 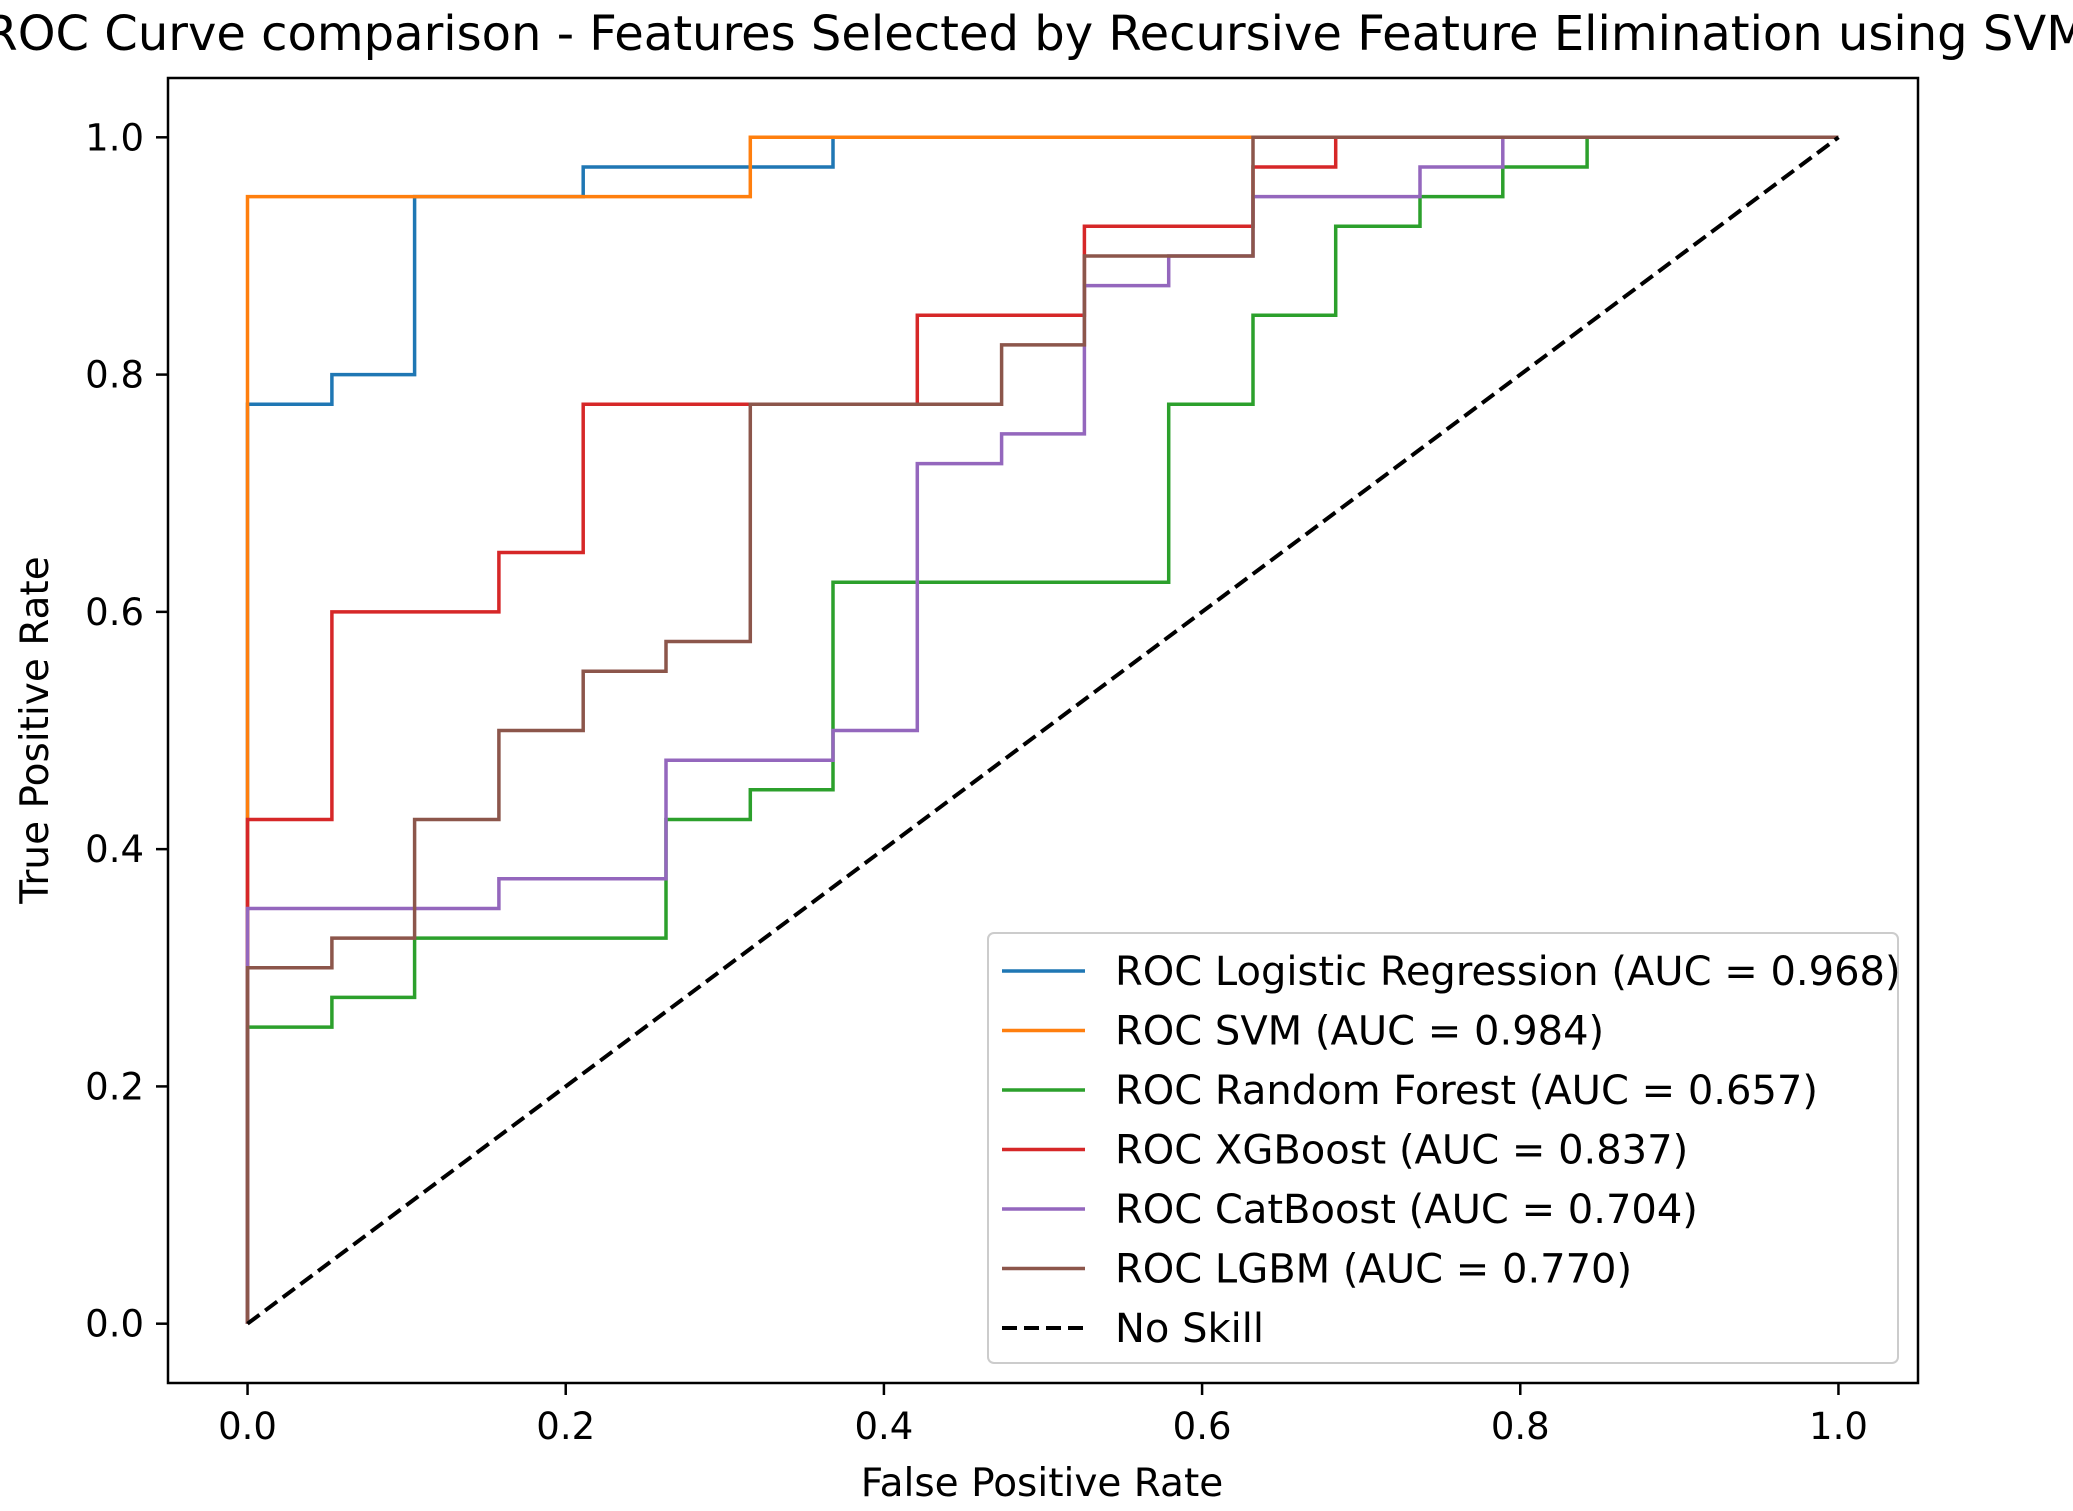 What do you see at coordinates (114, 375) in the screenshot?
I see `y-tick-label: 0.8` at bounding box center [114, 375].